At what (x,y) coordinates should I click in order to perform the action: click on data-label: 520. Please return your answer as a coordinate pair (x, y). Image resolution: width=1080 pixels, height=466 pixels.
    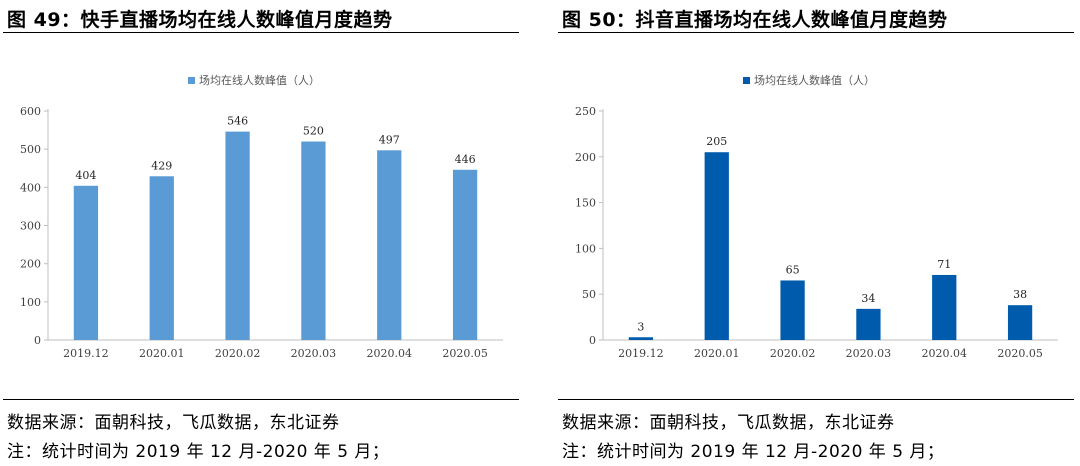
    Looking at the image, I should click on (313, 131).